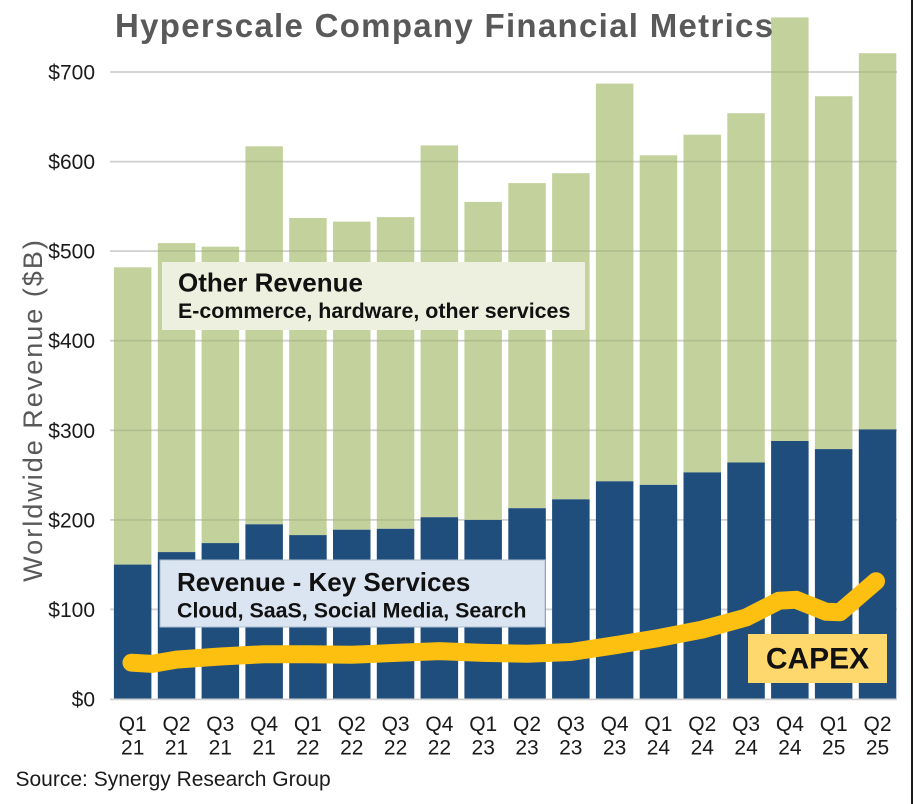 The width and height of the screenshot is (913, 804). Describe the element at coordinates (71, 341) in the screenshot. I see `svg-text: $400` at that location.